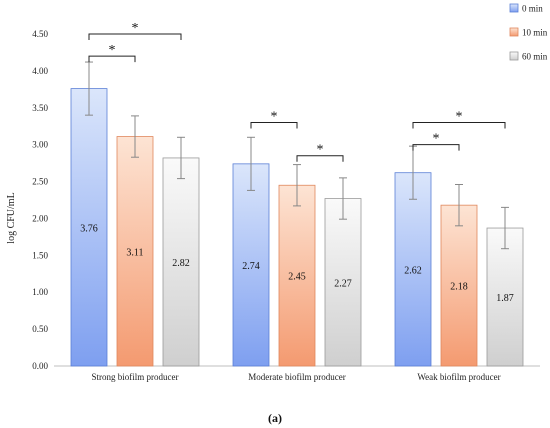  I want to click on figure-caption: (a), so click(275, 418).